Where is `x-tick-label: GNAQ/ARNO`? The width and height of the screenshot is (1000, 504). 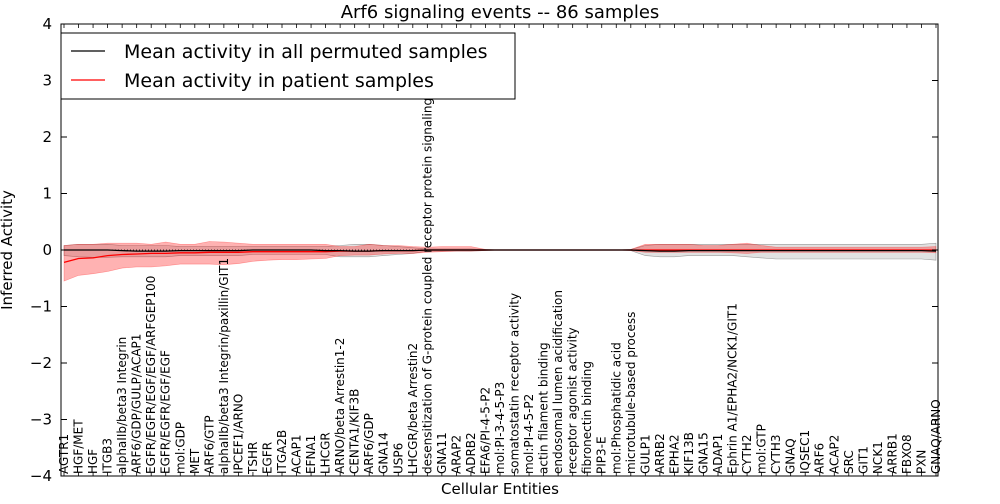 x-tick-label: GNAQ/ARNO is located at coordinates (936, 436).